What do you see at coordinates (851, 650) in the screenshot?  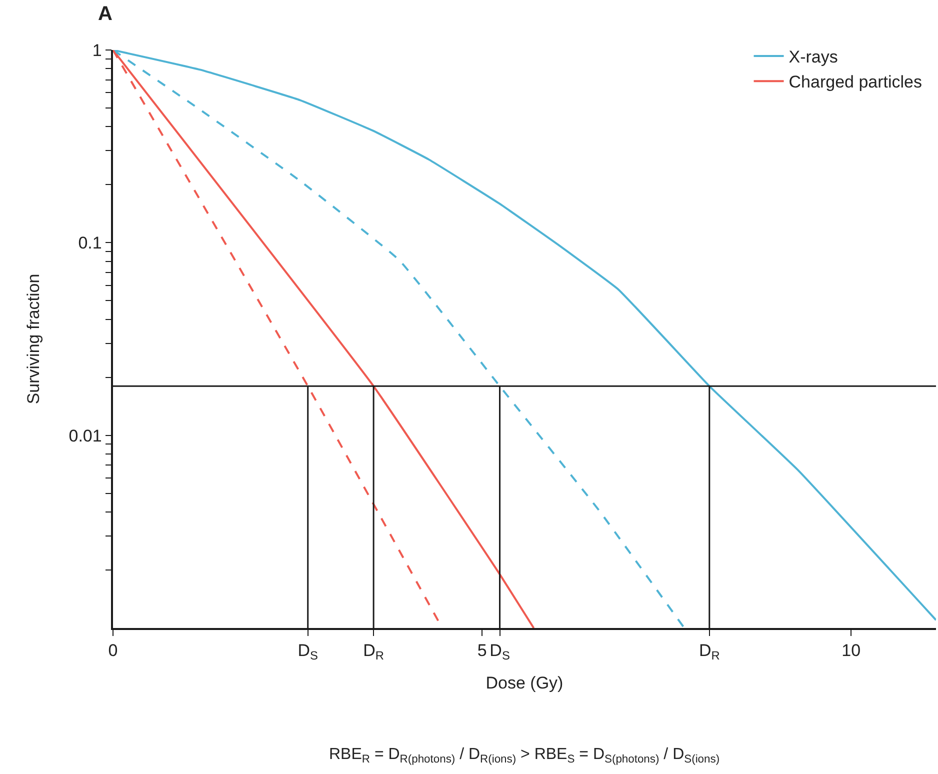 I see `x-tick-label: 10` at bounding box center [851, 650].